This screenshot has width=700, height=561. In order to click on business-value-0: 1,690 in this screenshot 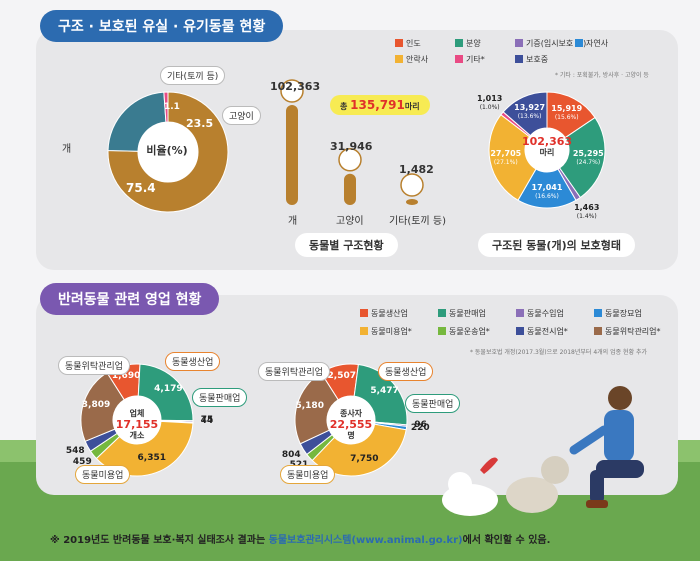, I will do `click(126, 376)`.